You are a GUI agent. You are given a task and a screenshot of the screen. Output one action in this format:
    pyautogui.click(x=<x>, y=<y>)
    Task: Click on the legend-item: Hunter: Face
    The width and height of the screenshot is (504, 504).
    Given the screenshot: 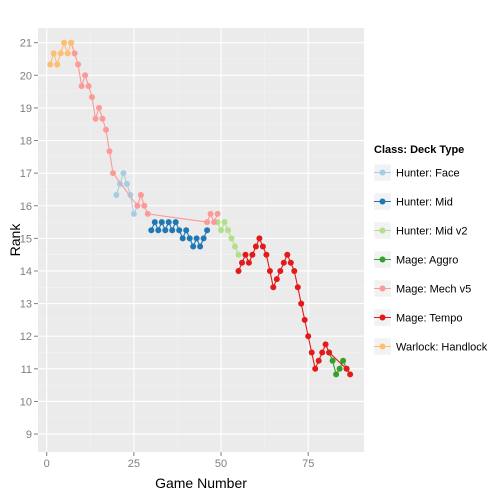 What is the action you would take?
    pyautogui.click(x=416, y=172)
    